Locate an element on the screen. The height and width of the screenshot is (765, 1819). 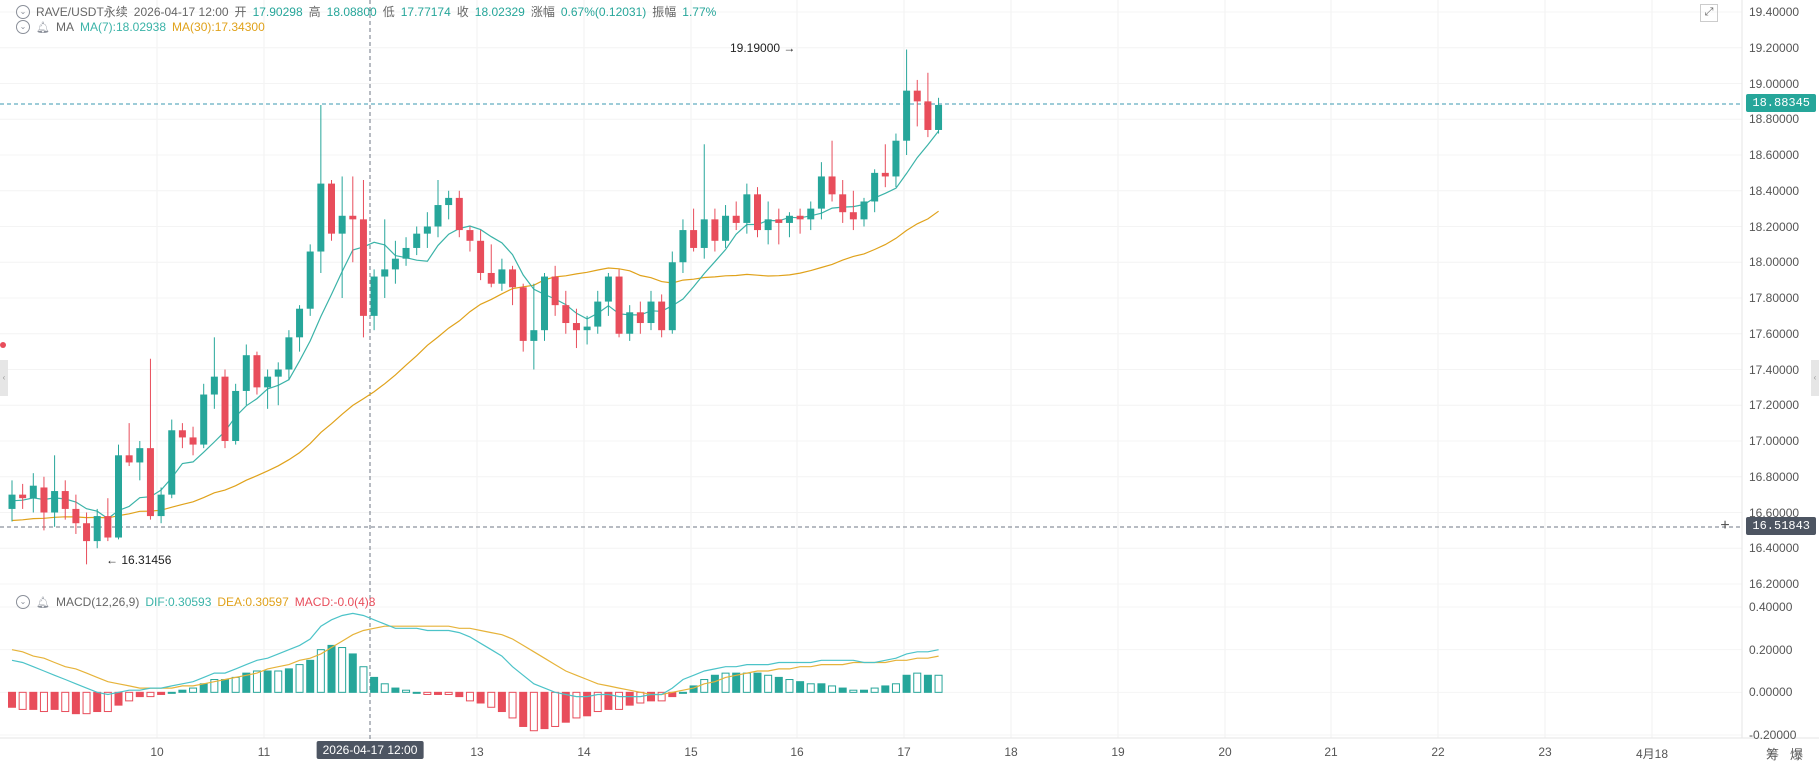
liquidation-button: 爆 is located at coordinates (1797, 754).